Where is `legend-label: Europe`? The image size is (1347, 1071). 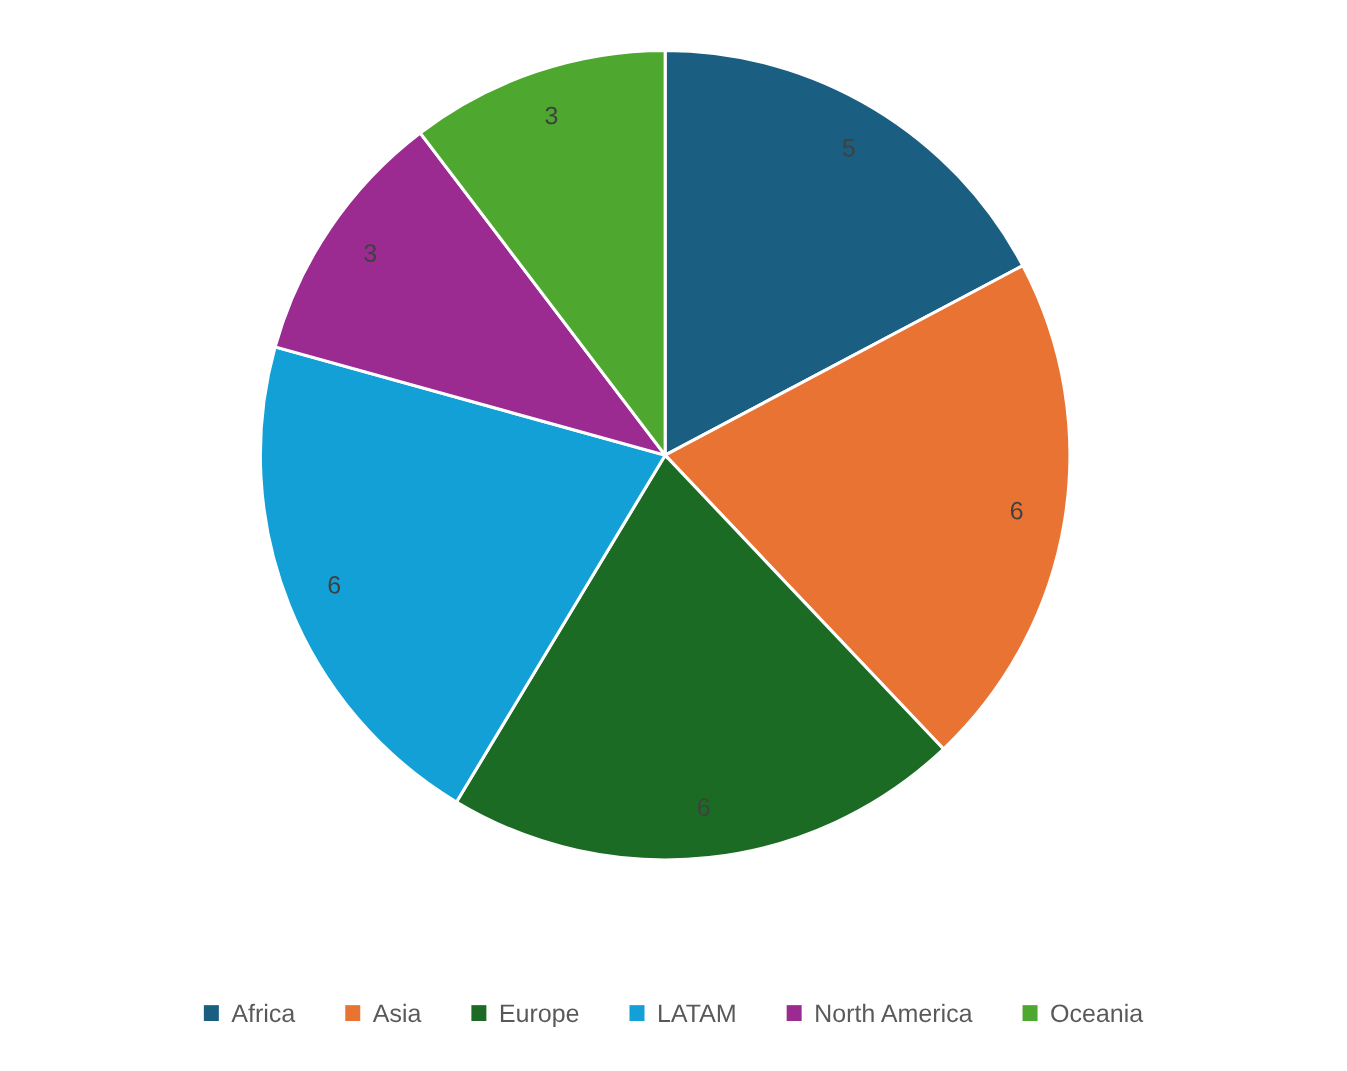
legend-label: Europe is located at coordinates (539, 1016).